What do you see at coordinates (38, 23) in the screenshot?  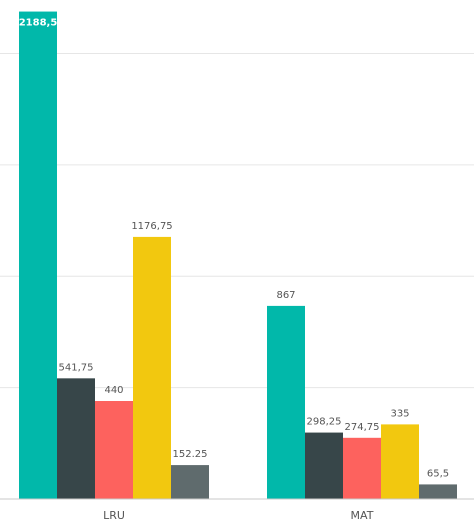 I see `data-label: 2188,5` at bounding box center [38, 23].